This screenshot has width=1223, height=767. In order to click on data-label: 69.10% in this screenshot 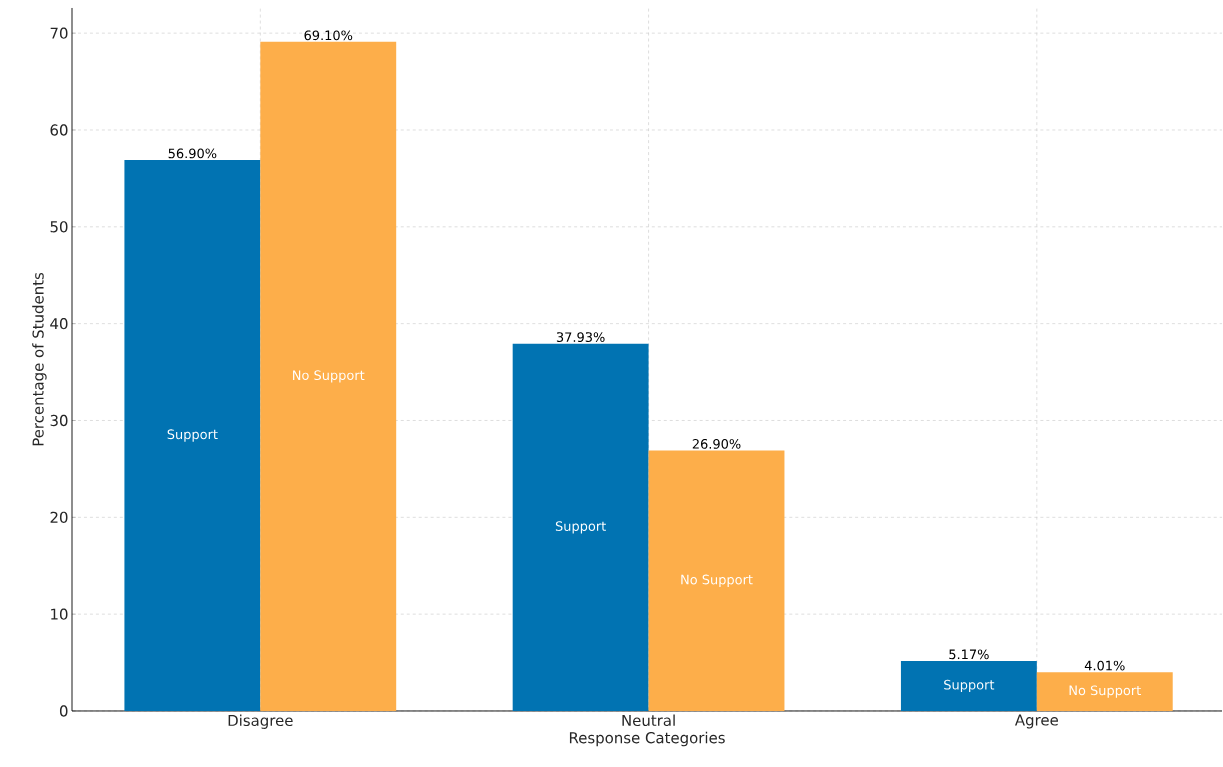, I will do `click(328, 35)`.